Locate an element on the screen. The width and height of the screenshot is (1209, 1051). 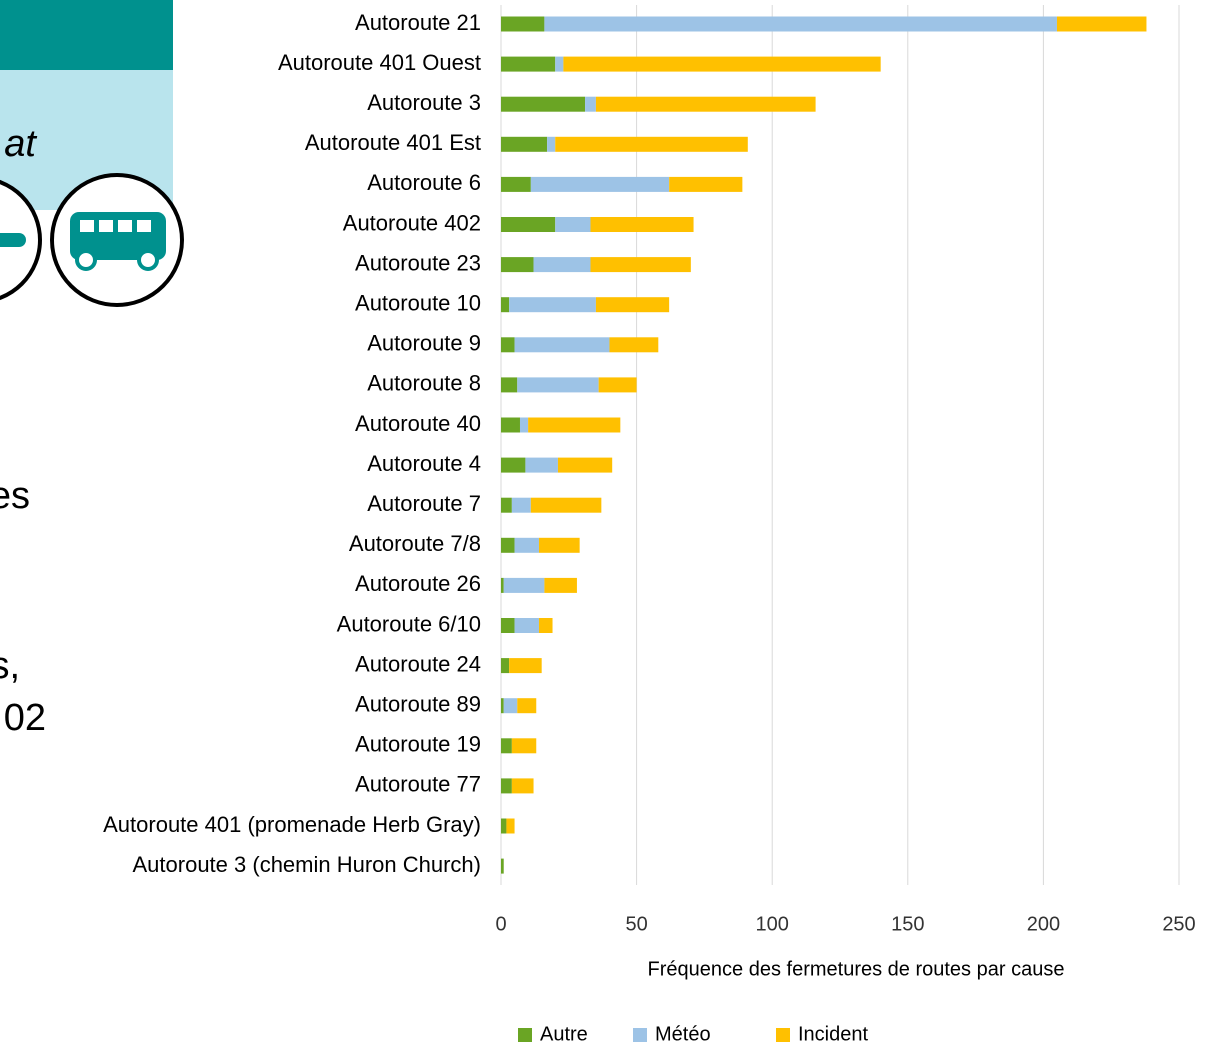
x-tick-label: 250 is located at coordinates (1178, 924).